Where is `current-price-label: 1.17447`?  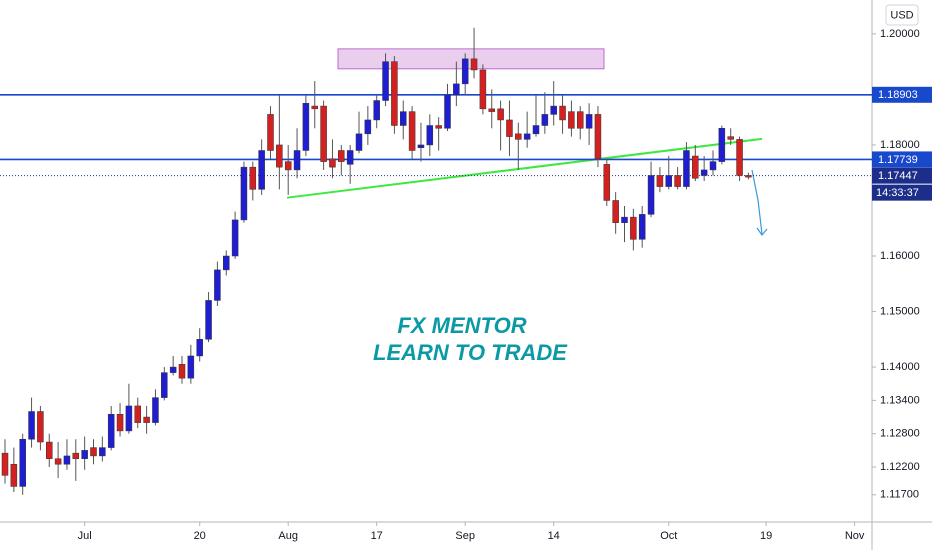 current-price-label: 1.17447 is located at coordinates (898, 176).